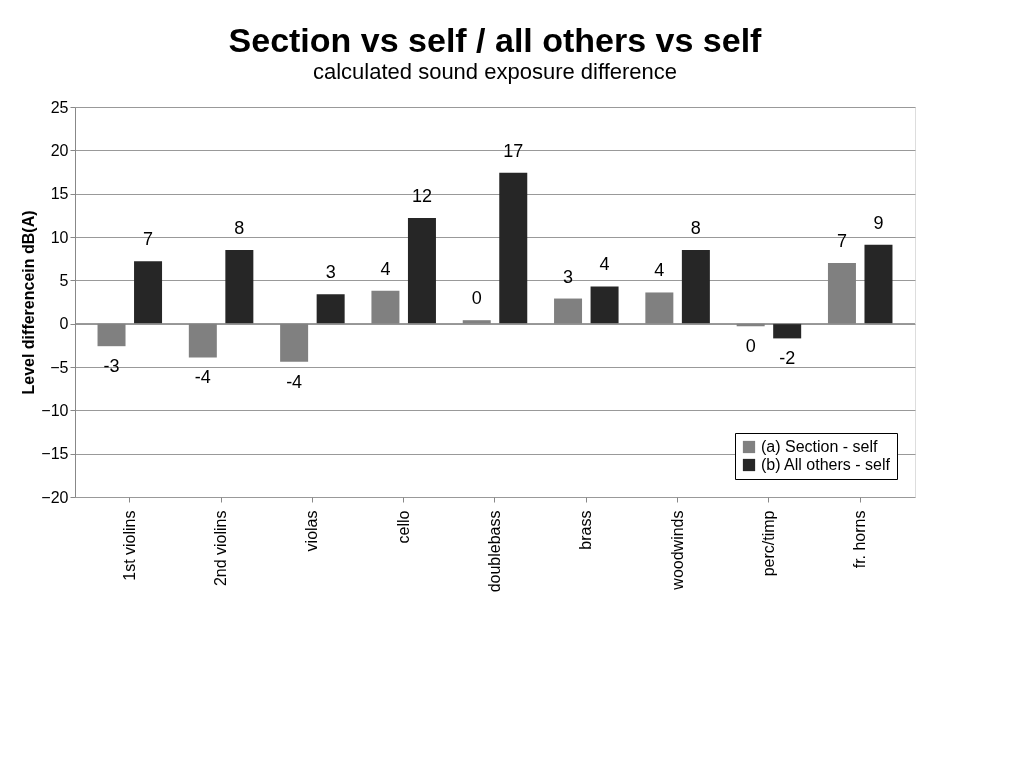 The image size is (1029, 763). I want to click on data-label: 9, so click(878, 222).